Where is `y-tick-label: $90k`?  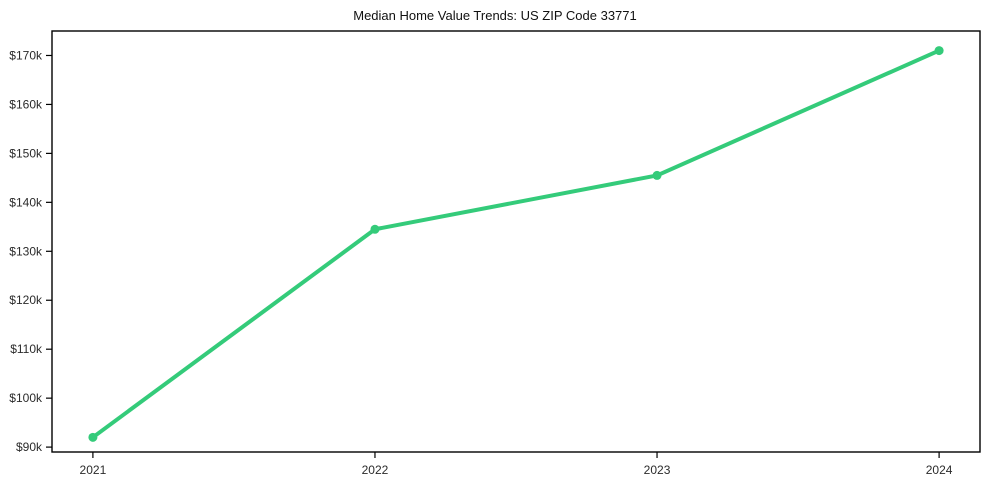 y-tick-label: $90k is located at coordinates (29, 447).